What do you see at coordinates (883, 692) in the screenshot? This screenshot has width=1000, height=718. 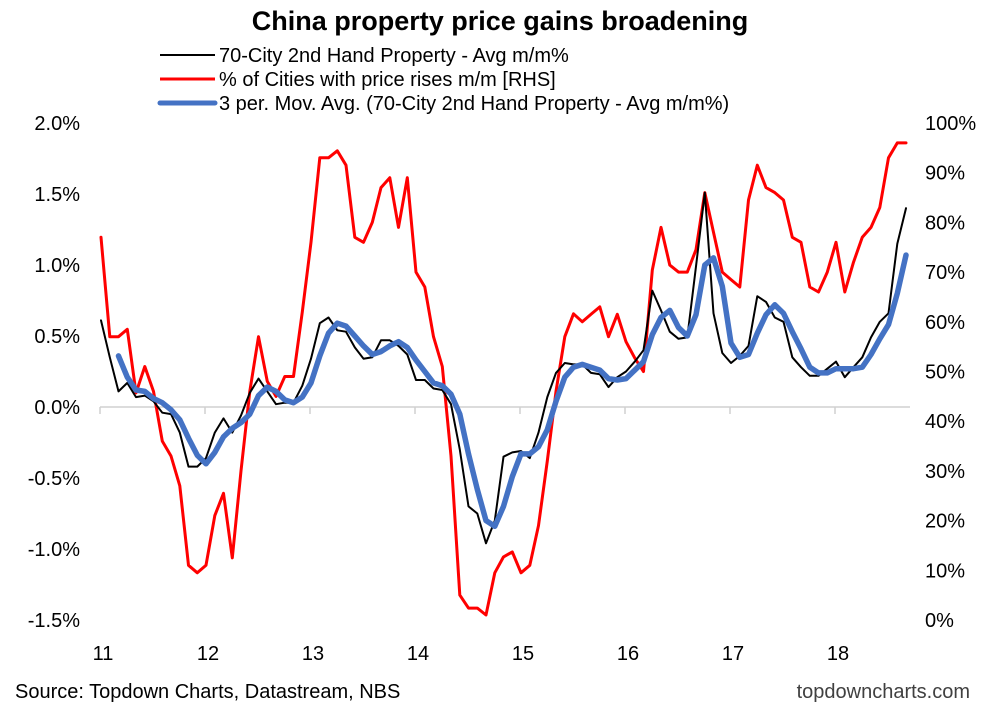 I see `brand-url: topdowncharts.com` at bounding box center [883, 692].